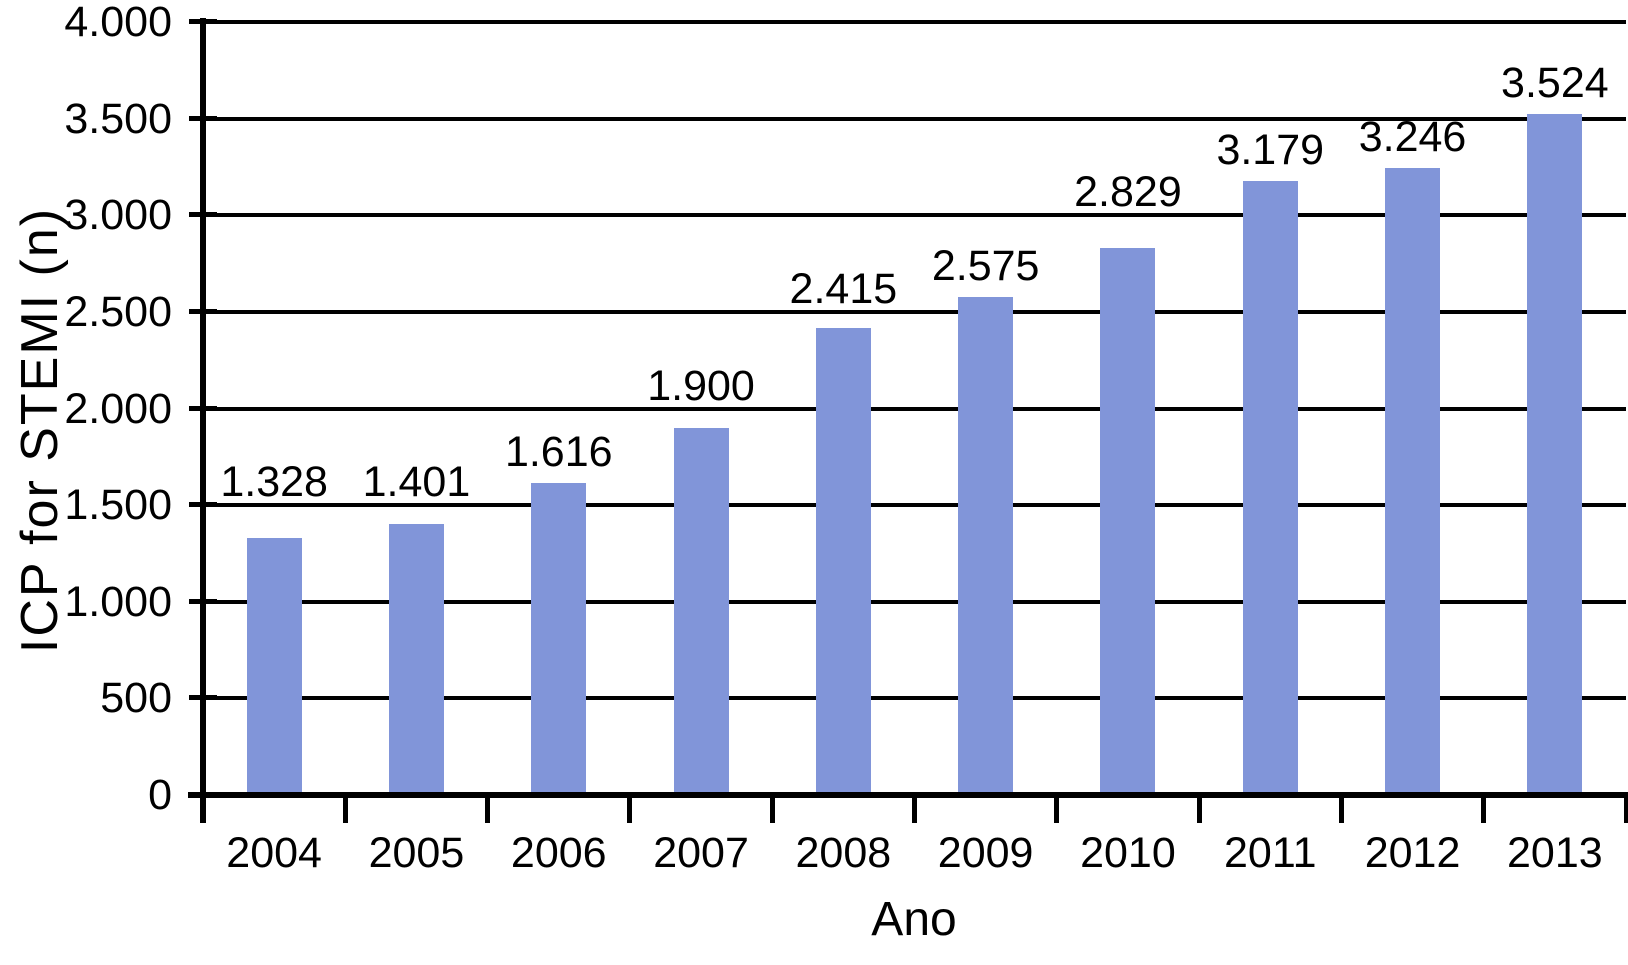  Describe the element at coordinates (1555, 82) in the screenshot. I see `bar-value-label: 3.524` at that location.